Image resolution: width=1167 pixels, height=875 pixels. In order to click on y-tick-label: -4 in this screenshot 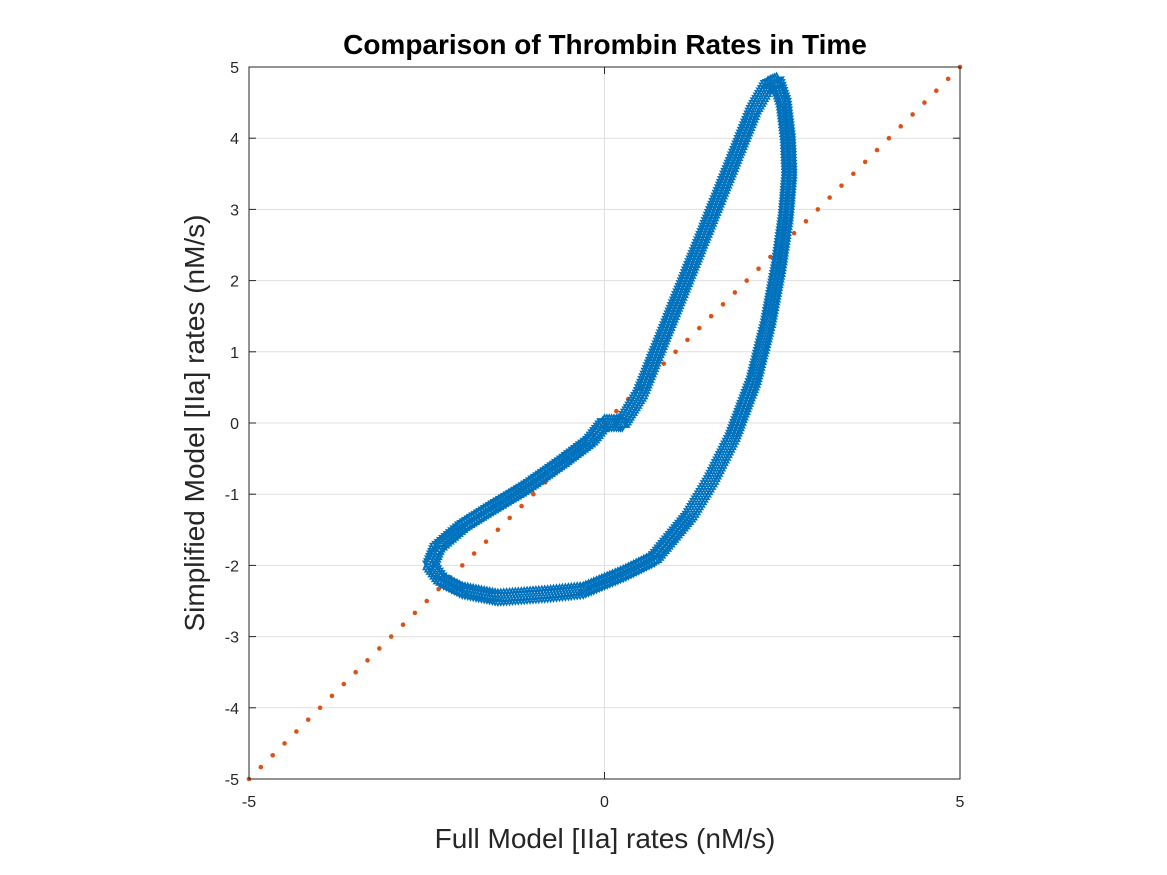, I will do `click(232, 709)`.